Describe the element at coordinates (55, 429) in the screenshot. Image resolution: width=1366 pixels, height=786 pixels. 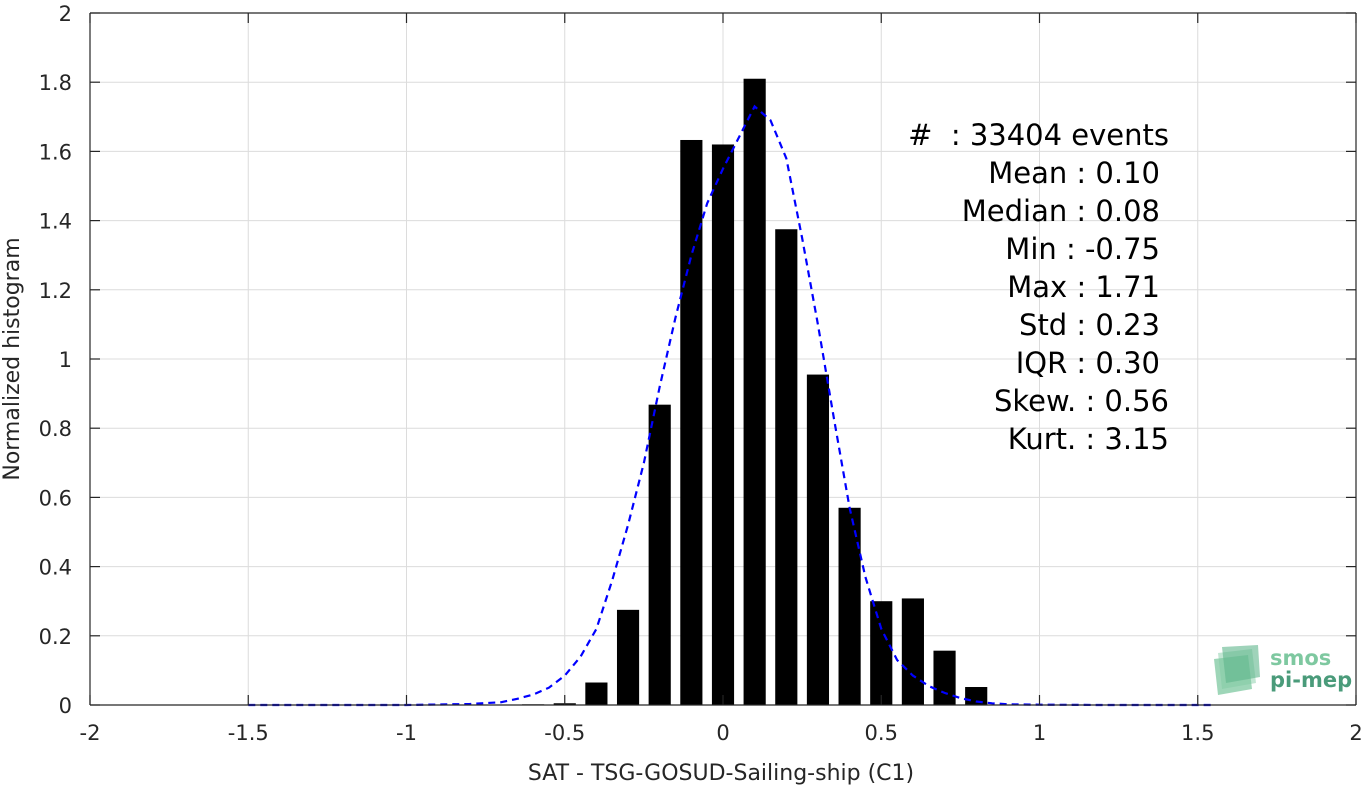
I see `y-tick-label: 0.8` at that location.